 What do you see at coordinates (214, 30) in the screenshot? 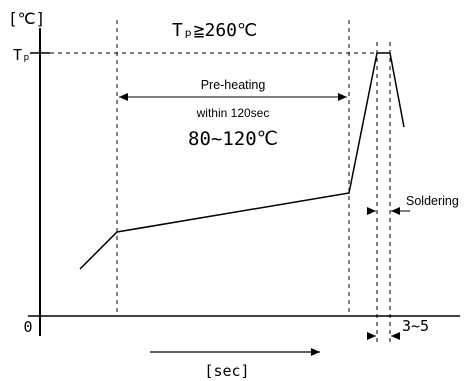
I see `peak-temperature-condition: Tₚ≧260℃` at bounding box center [214, 30].